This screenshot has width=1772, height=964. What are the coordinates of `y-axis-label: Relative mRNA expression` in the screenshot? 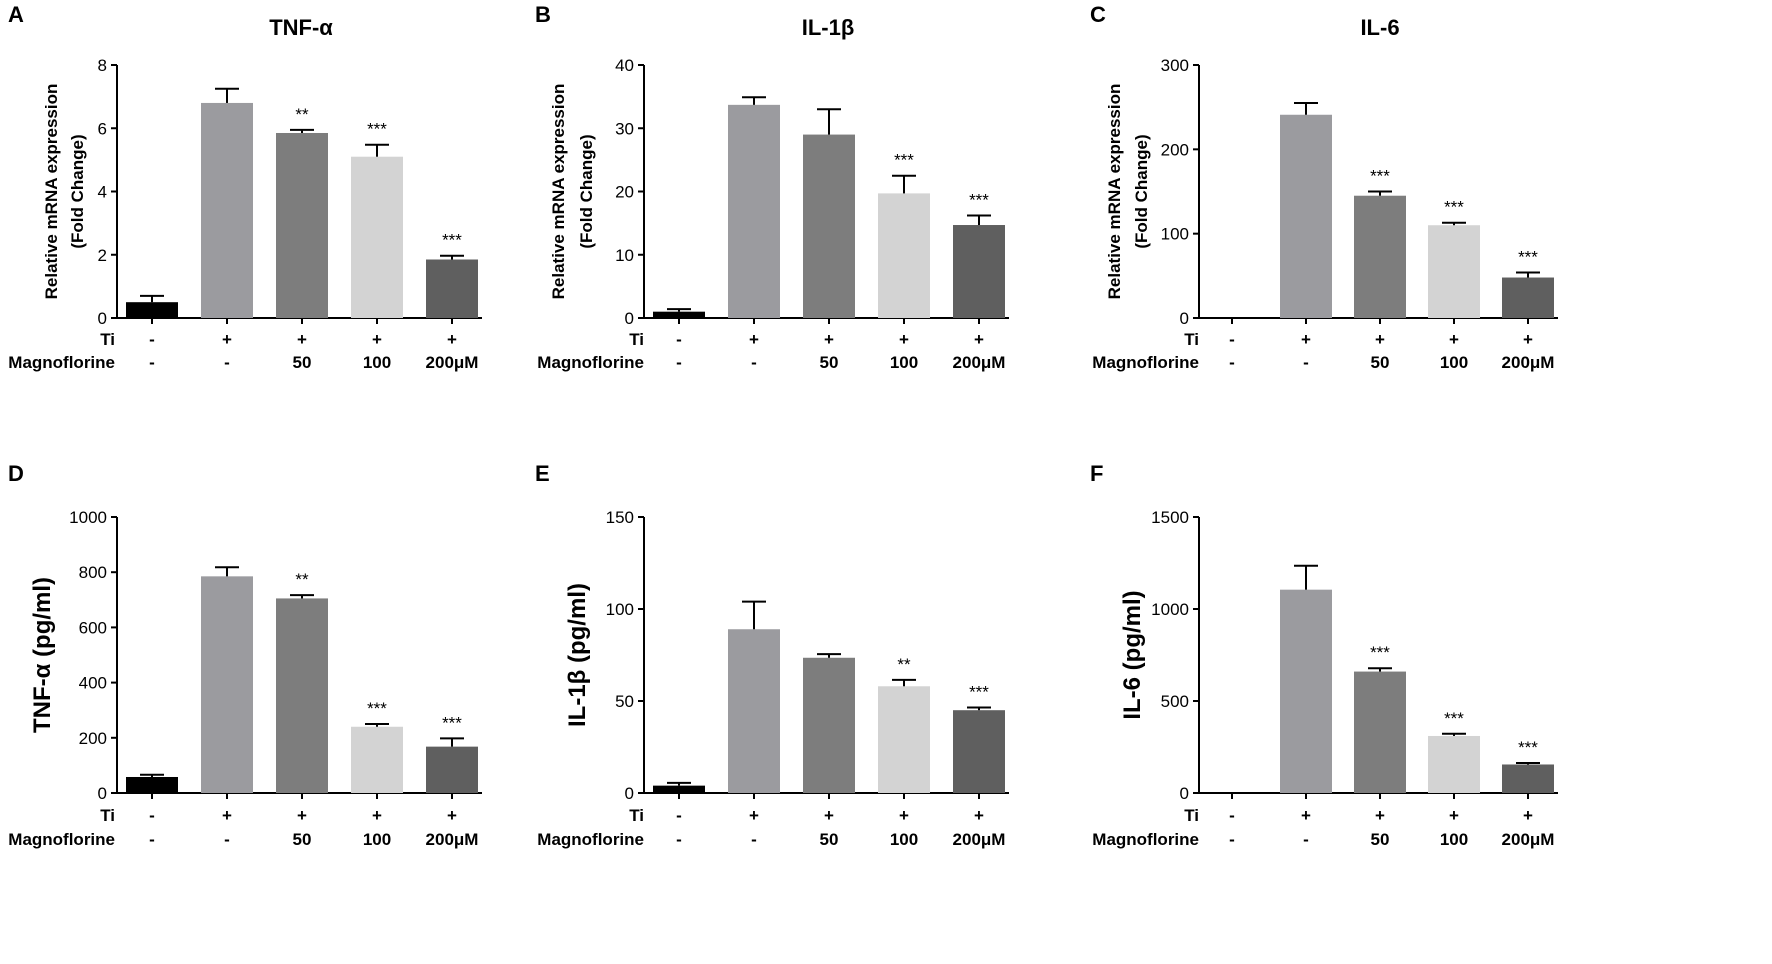 It's located at (558, 192).